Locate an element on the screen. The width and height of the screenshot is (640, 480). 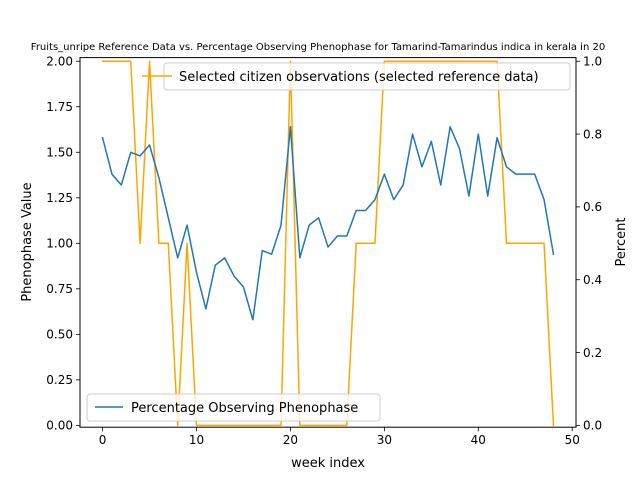
right-y-tick-label-4: 0.8 is located at coordinates (592, 134).